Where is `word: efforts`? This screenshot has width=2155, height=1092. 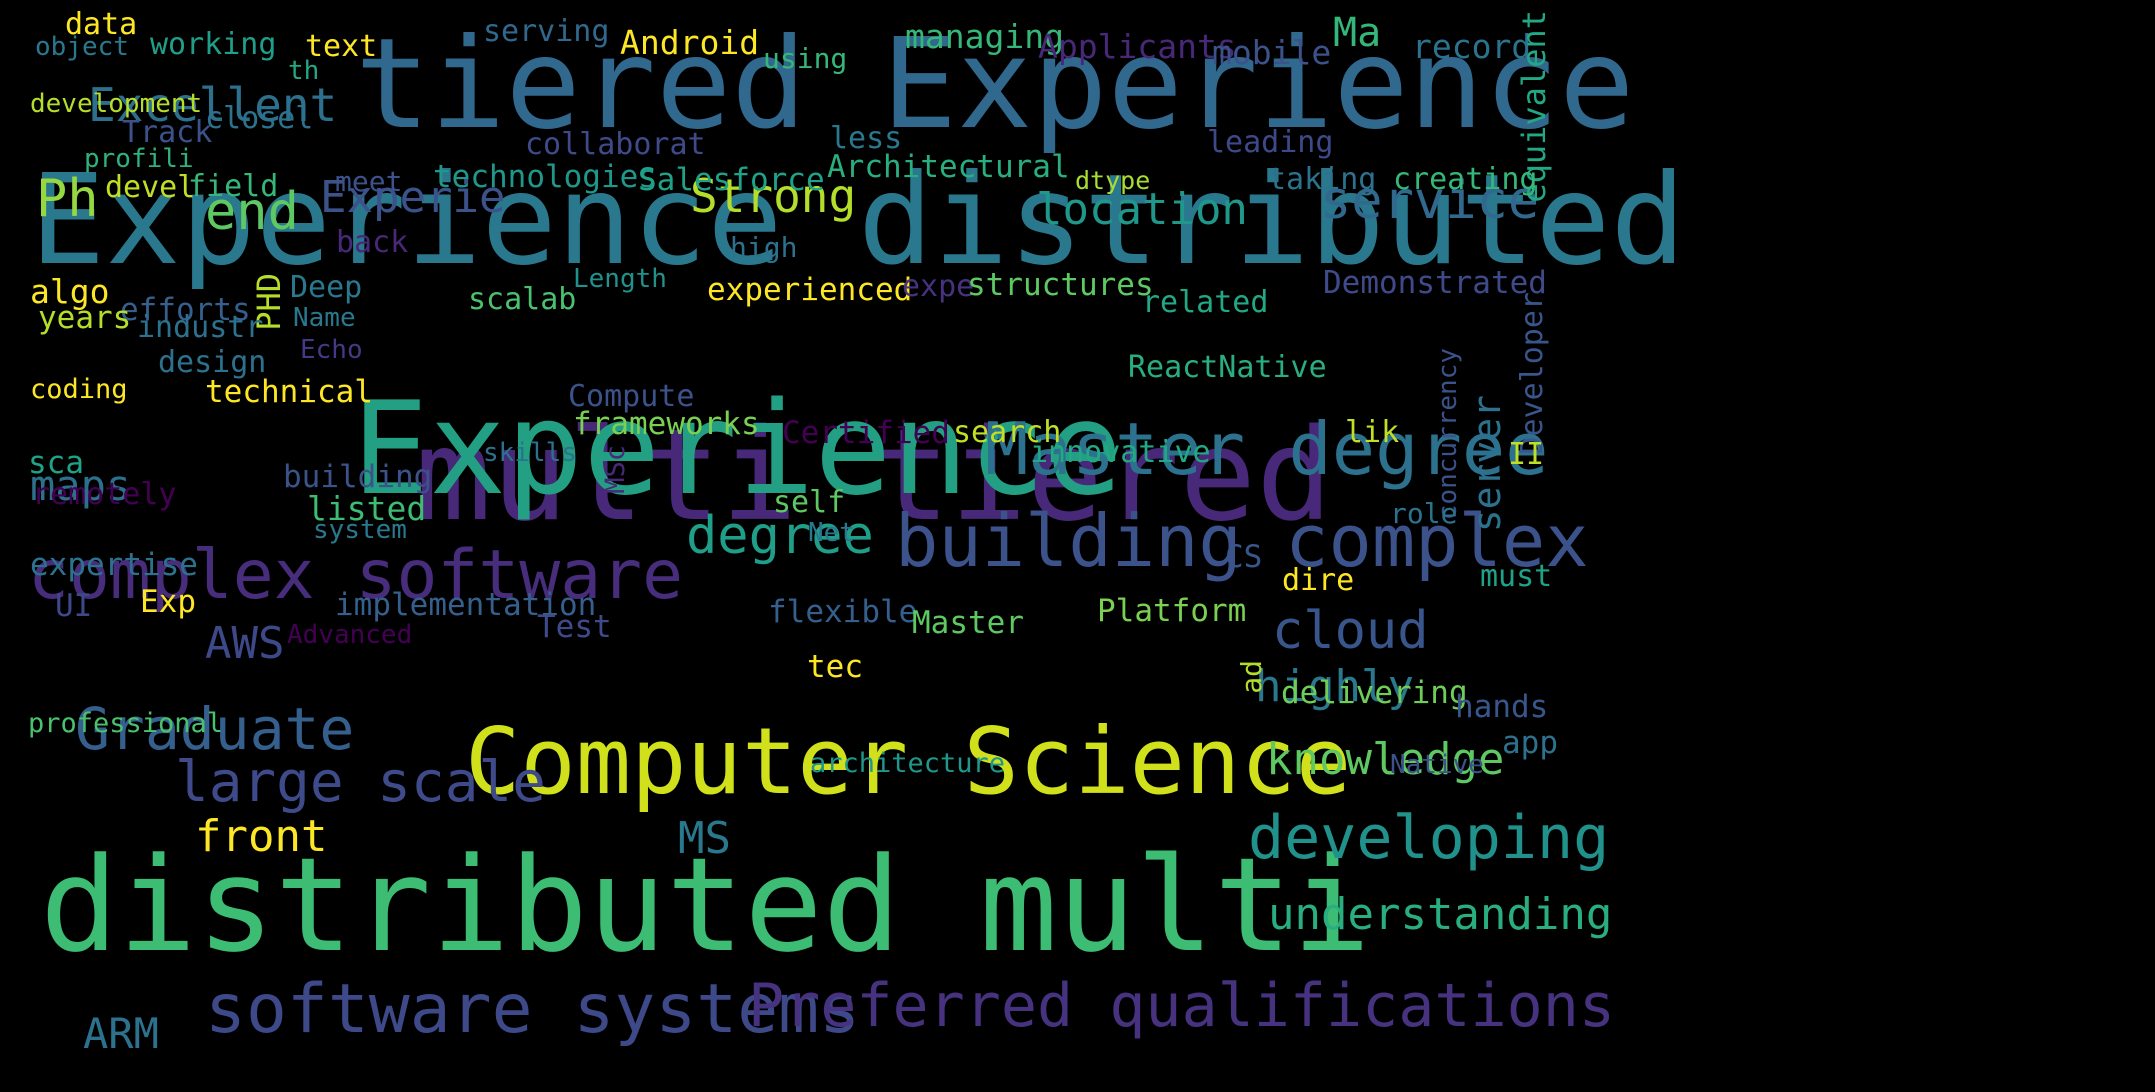
word: efforts is located at coordinates (185, 310).